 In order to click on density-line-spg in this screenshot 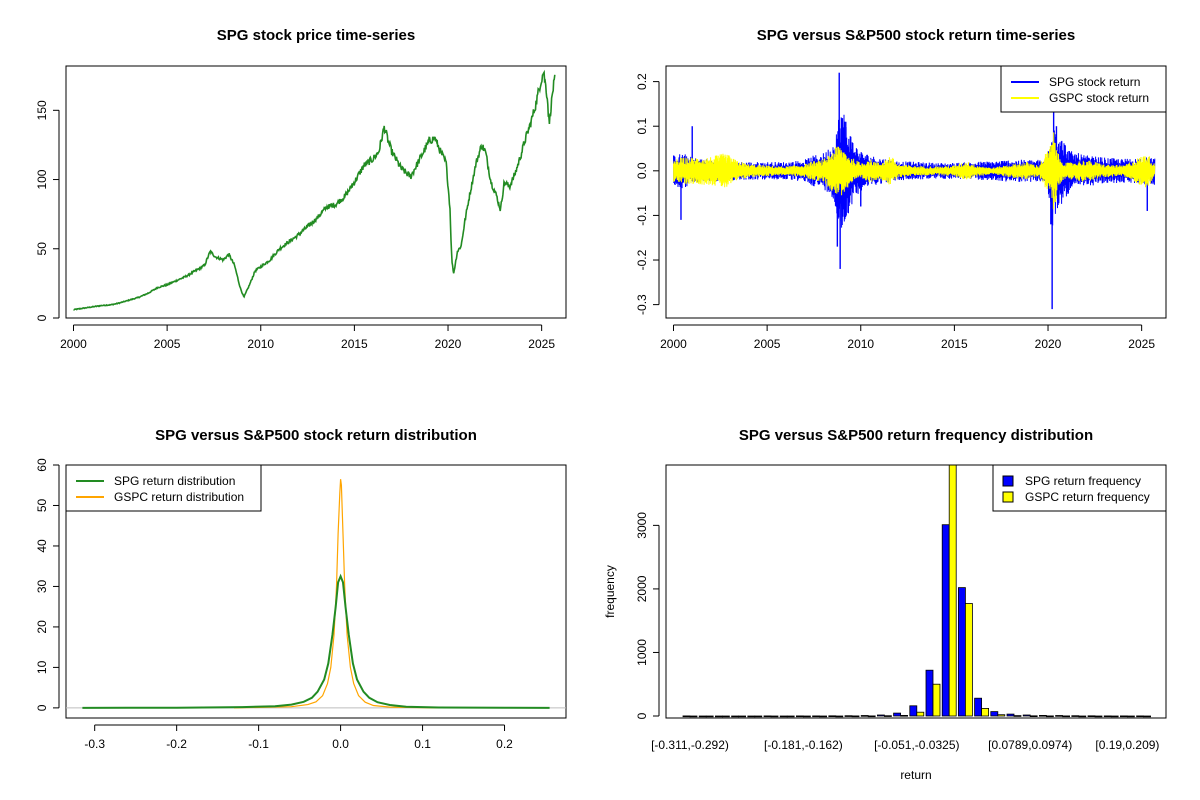, I will do `click(316, 641)`.